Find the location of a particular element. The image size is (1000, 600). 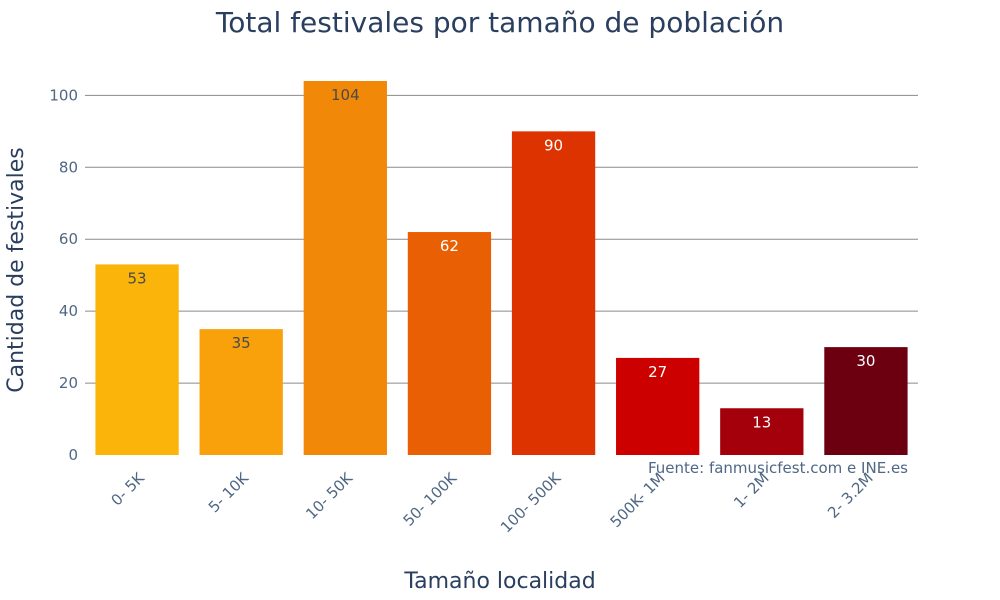

y-tick-label: 40 is located at coordinates (68, 311).